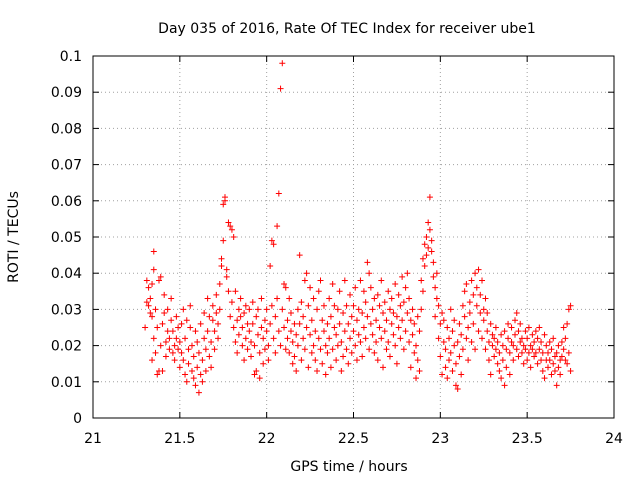  What do you see at coordinates (66, 202) in the screenshot?
I see `y-tick-label: 0.06` at bounding box center [66, 202].